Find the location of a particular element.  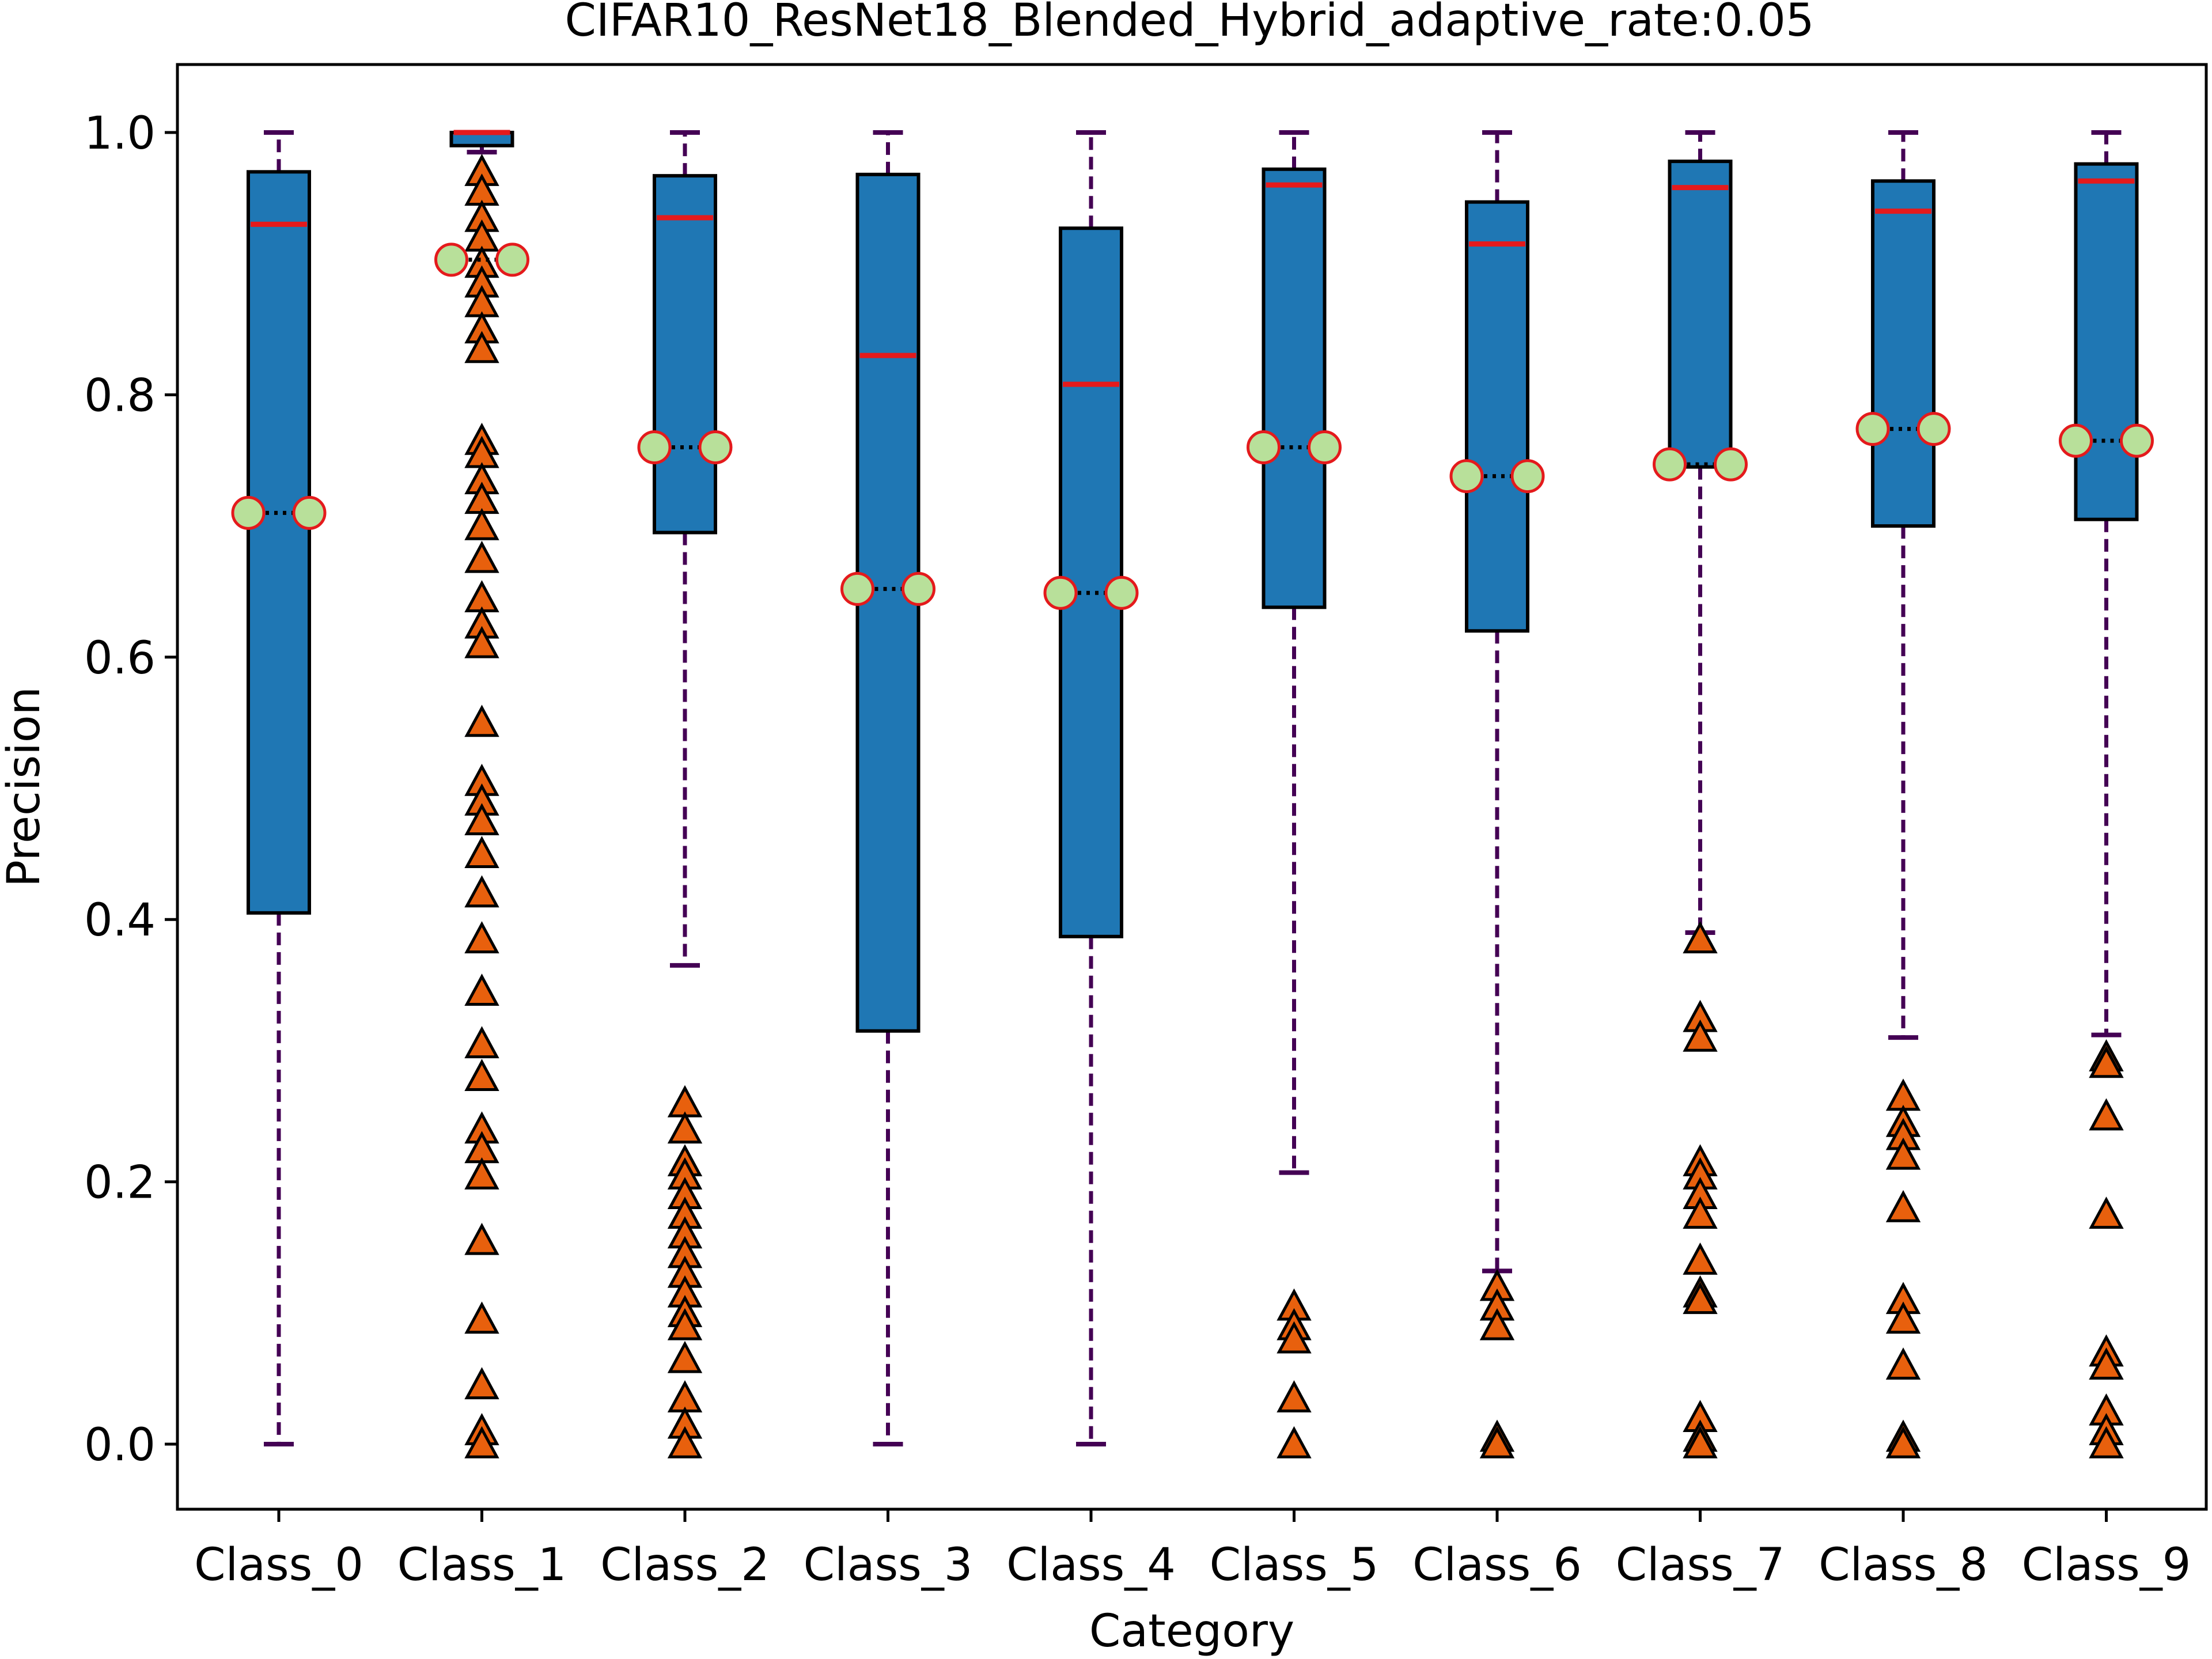

y-tick-label: 0.8 is located at coordinates (120, 396).